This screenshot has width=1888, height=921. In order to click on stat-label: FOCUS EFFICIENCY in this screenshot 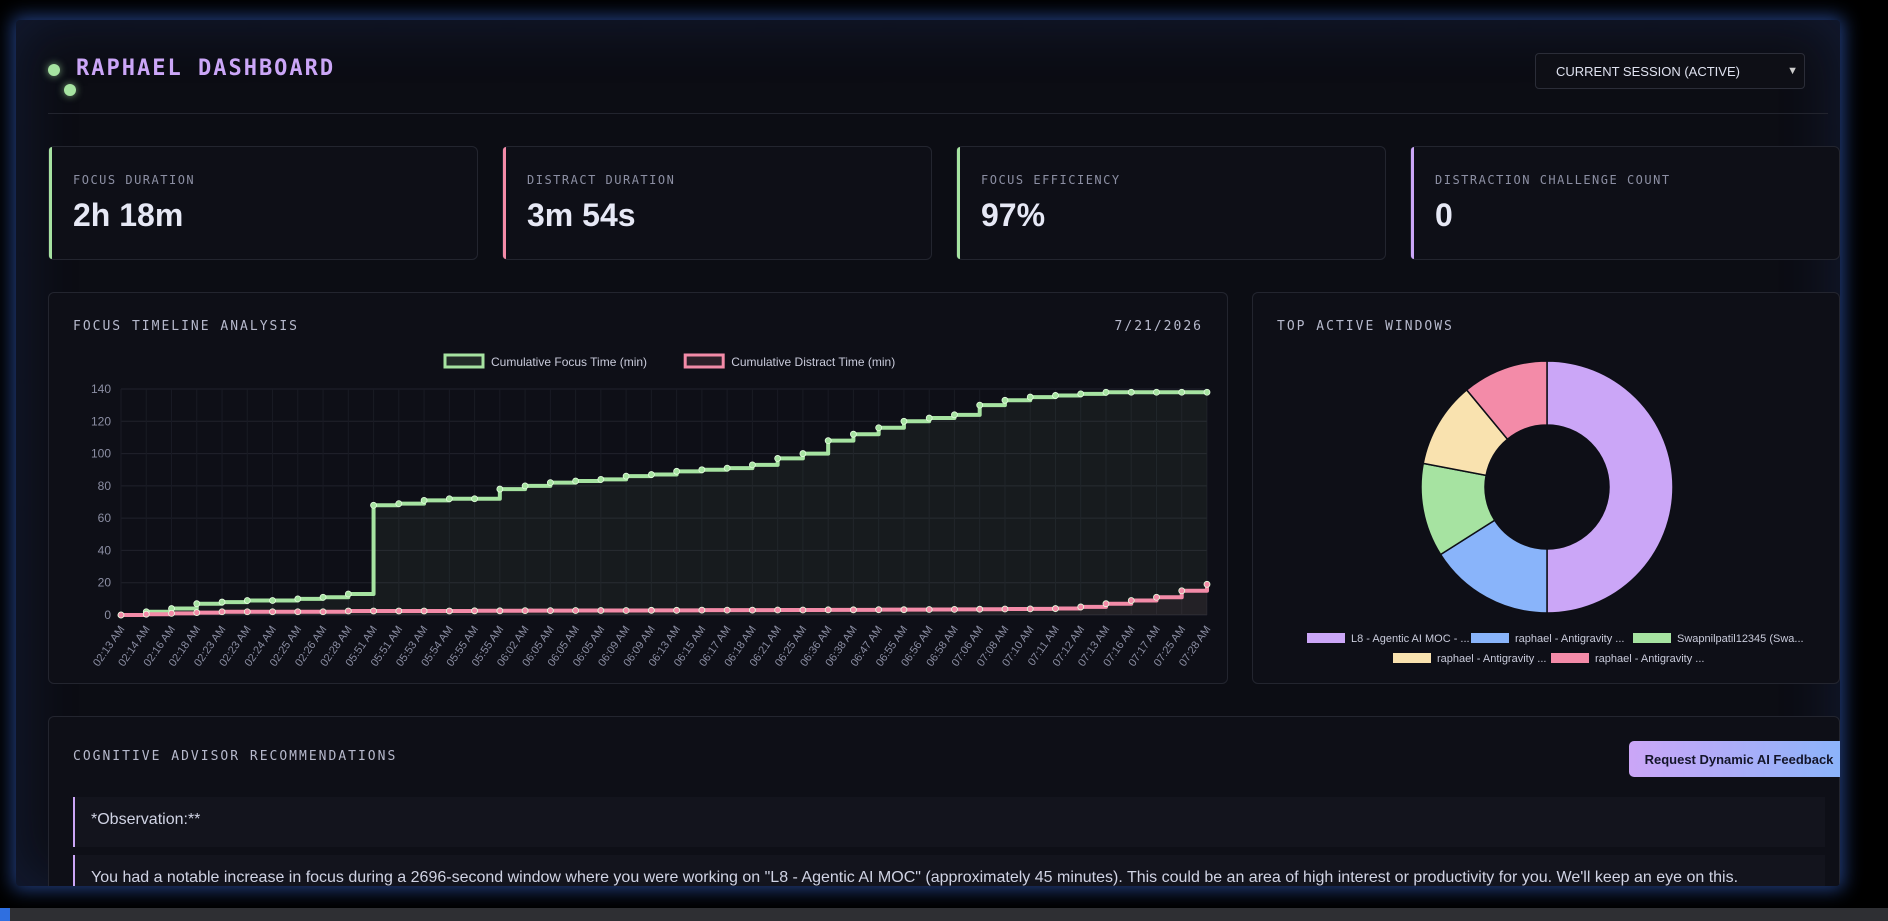, I will do `click(1051, 180)`.